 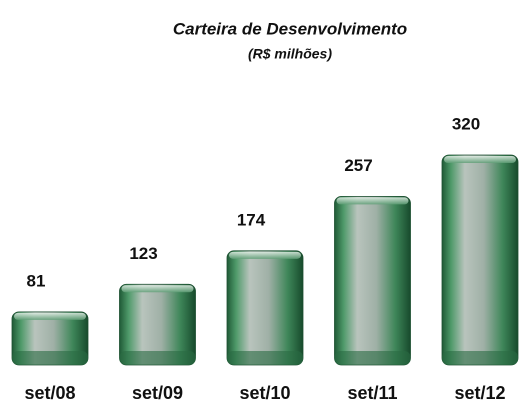 What do you see at coordinates (372, 393) in the screenshot?
I see `x-tick-label: set/11` at bounding box center [372, 393].